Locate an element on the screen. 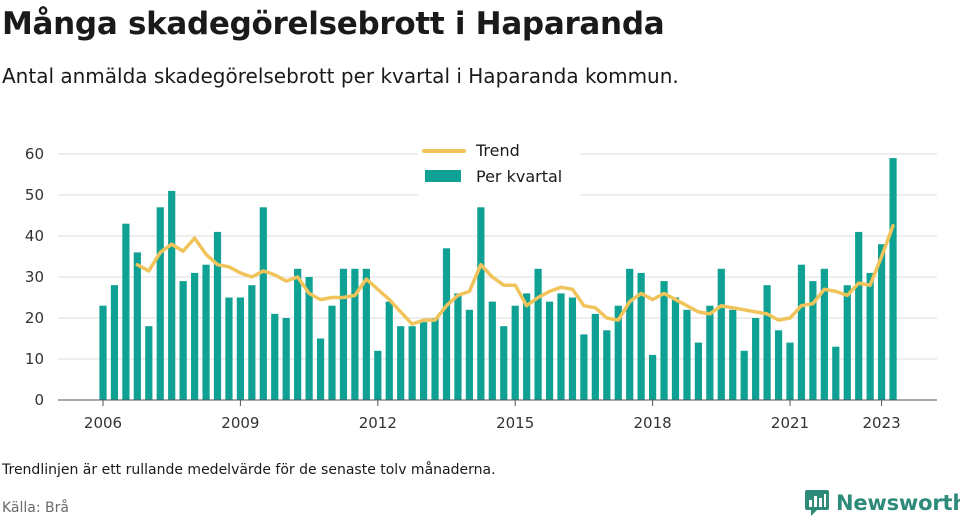  y-tick-label: 30 is located at coordinates (34, 277).